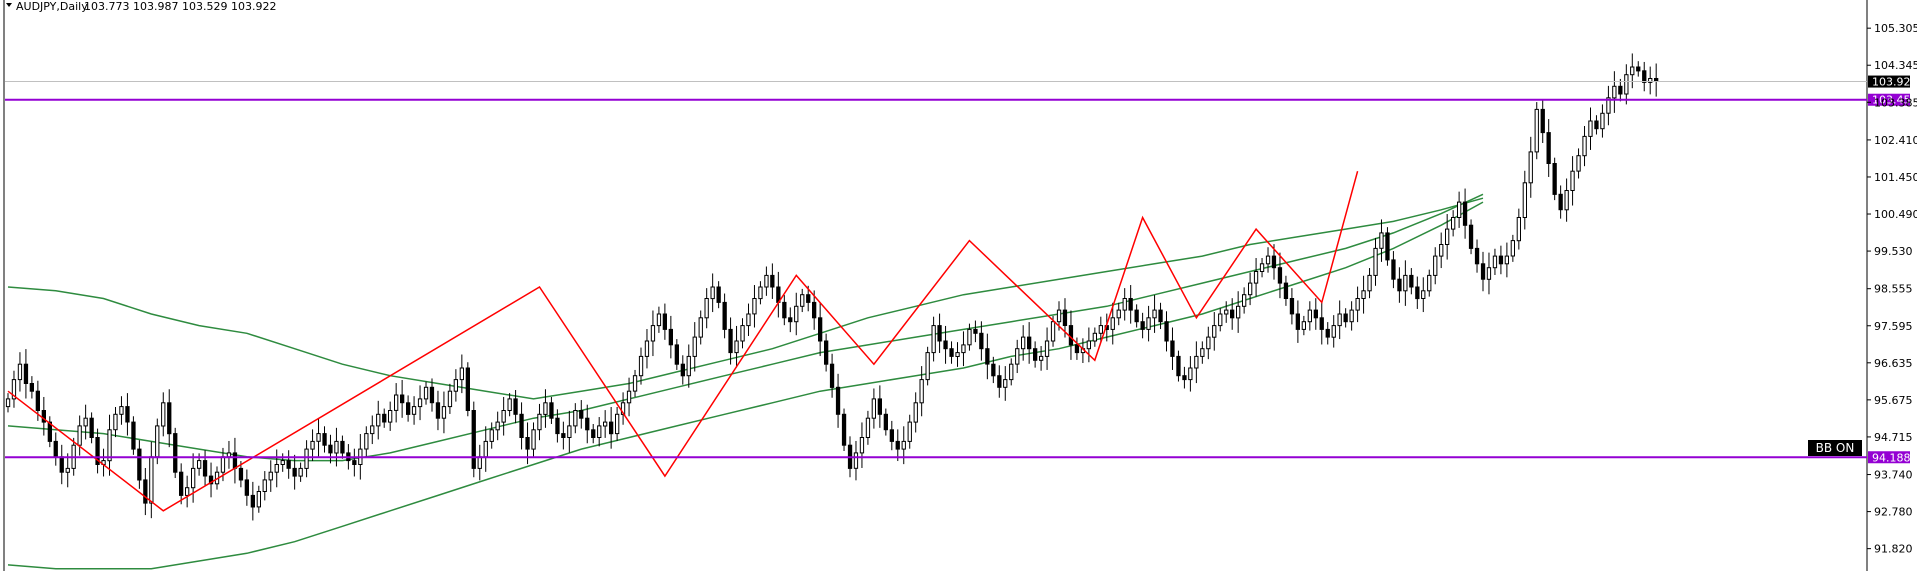 The width and height of the screenshot is (1917, 571). I want to click on current-price-box, so click(1889, 81).